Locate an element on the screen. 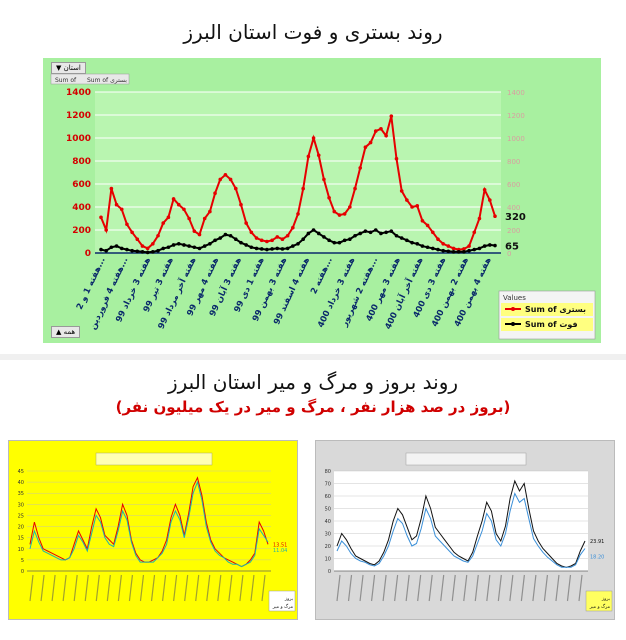 The image size is (626, 640). end-value-label: 23.91 is located at coordinates (597, 542).